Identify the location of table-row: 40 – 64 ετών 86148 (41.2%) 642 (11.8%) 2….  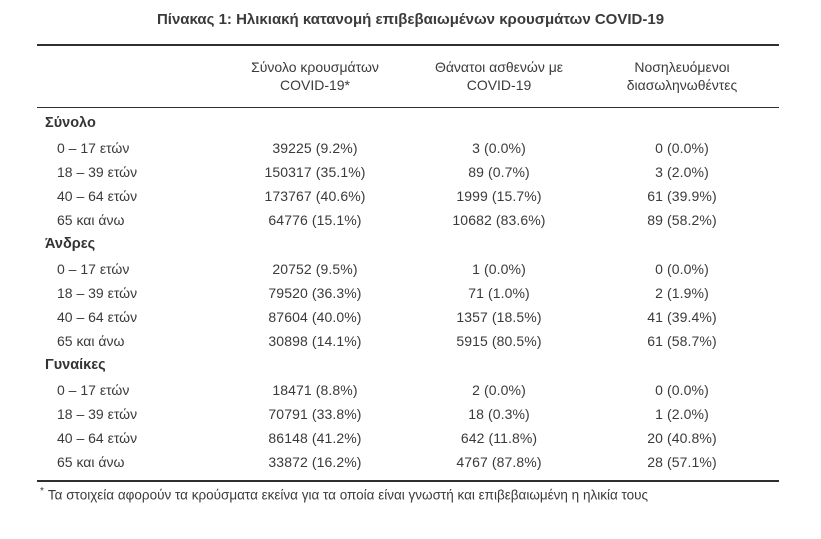
(408, 438).